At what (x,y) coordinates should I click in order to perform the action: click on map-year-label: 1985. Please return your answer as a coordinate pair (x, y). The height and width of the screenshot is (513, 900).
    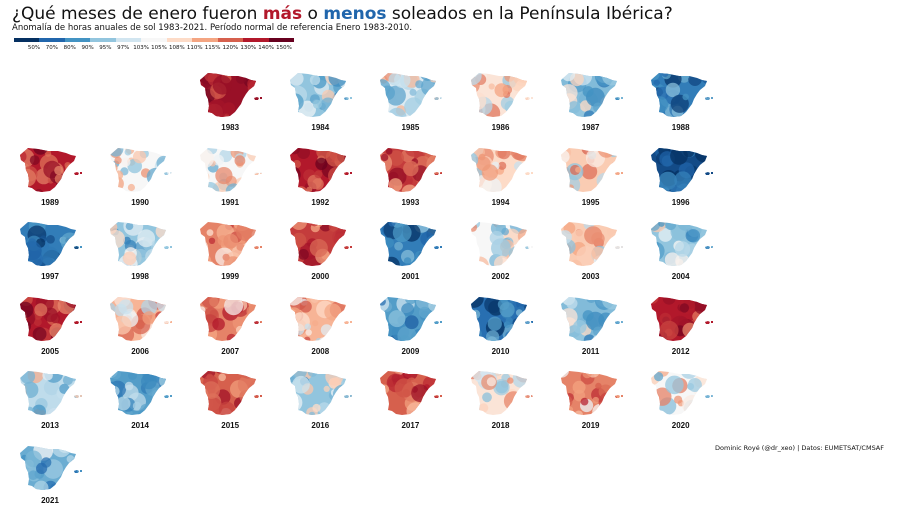
    Looking at the image, I should click on (410, 127).